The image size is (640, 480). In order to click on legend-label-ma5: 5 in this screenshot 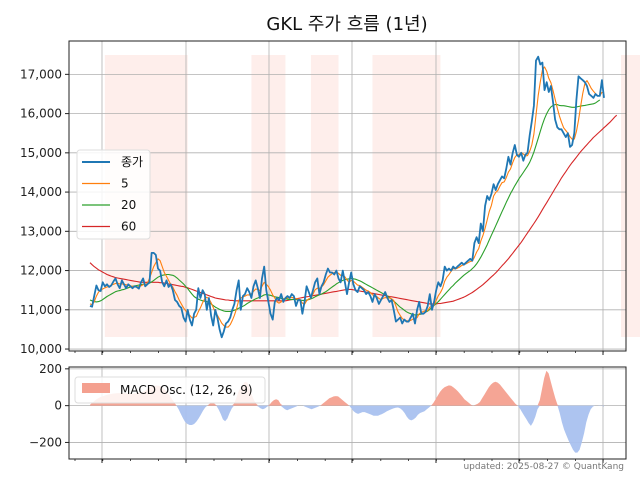, I will do `click(125, 184)`.